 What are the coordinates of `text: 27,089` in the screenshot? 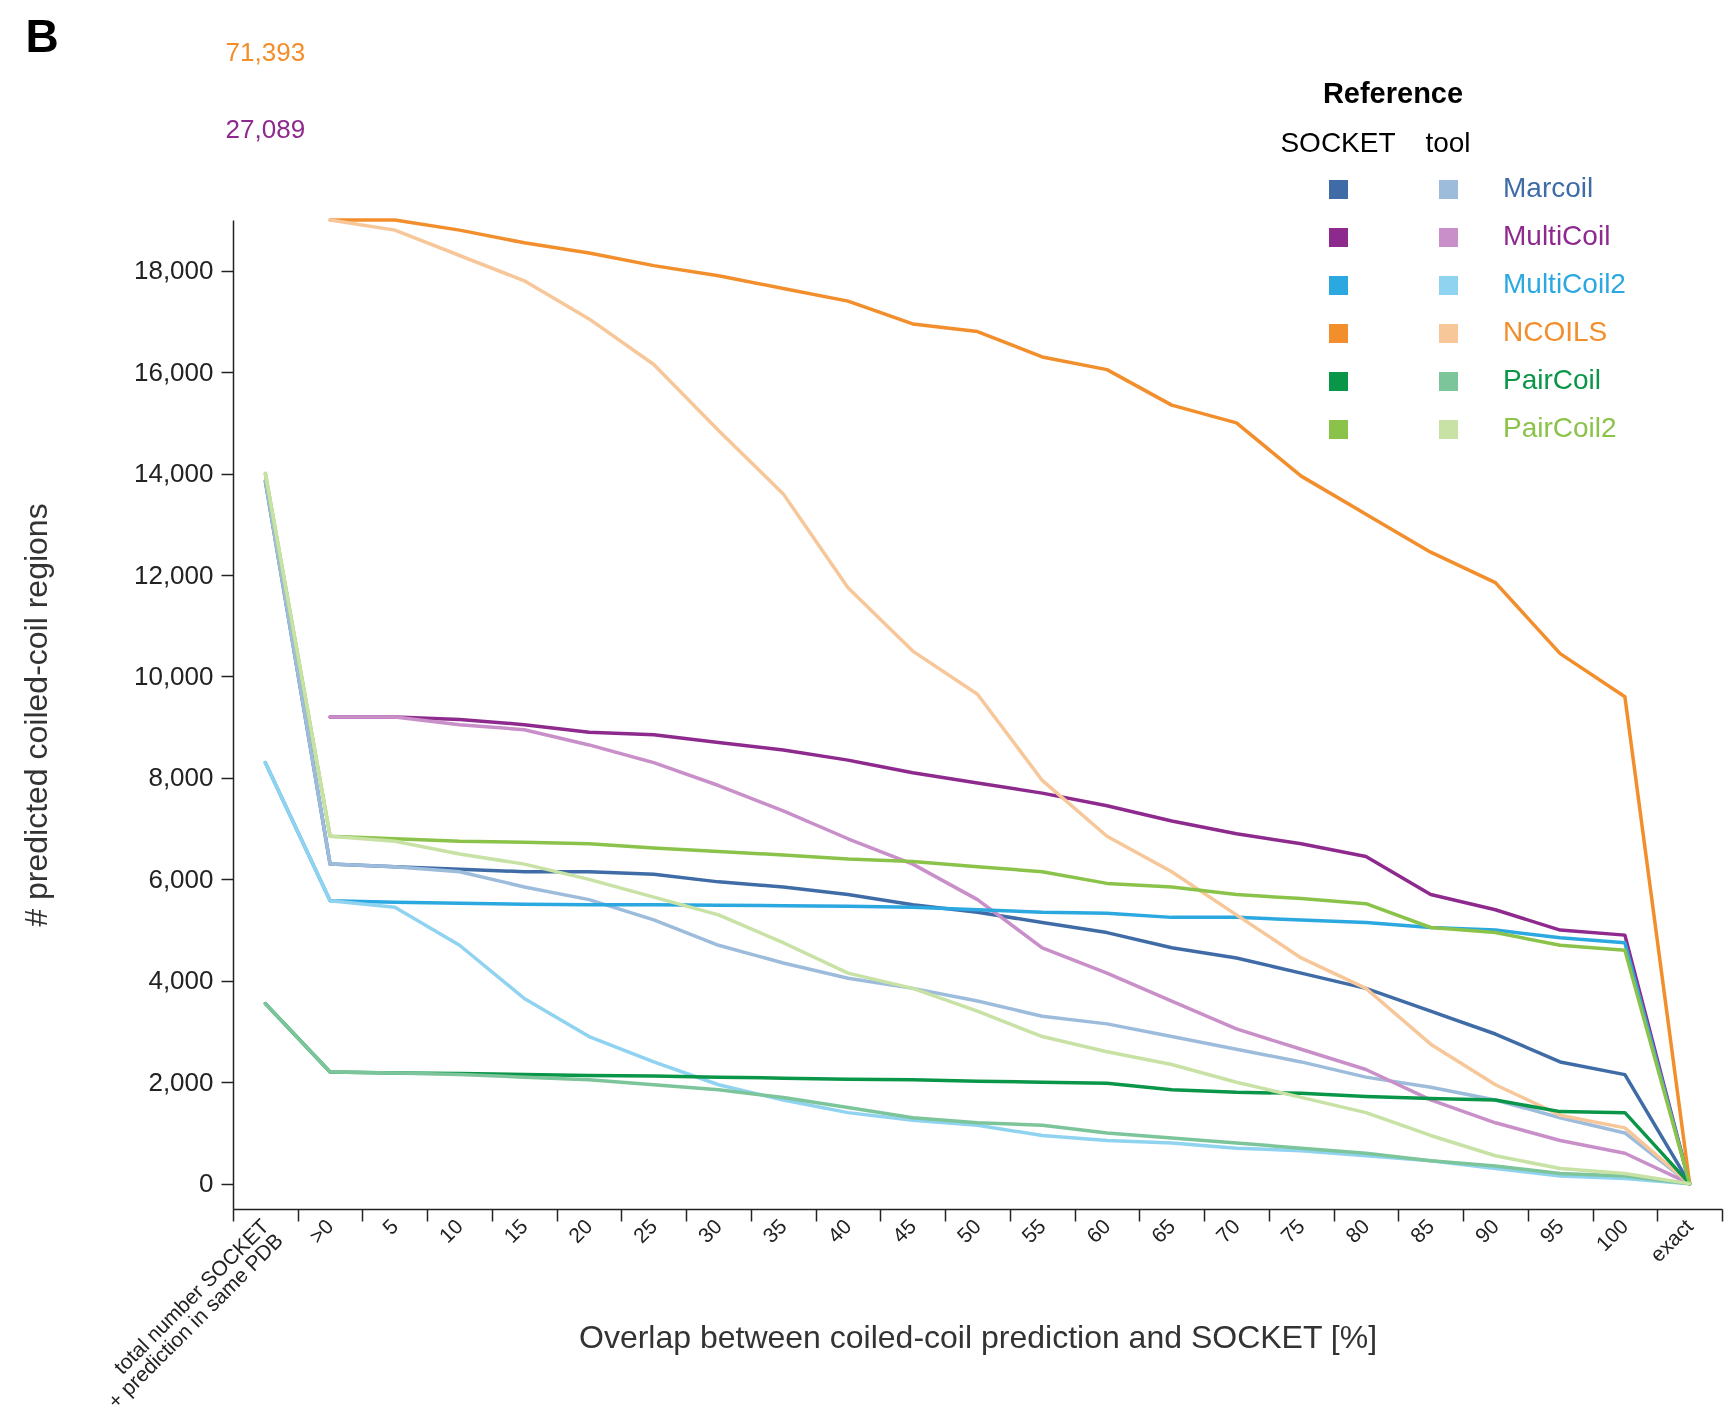 It's located at (265, 129).